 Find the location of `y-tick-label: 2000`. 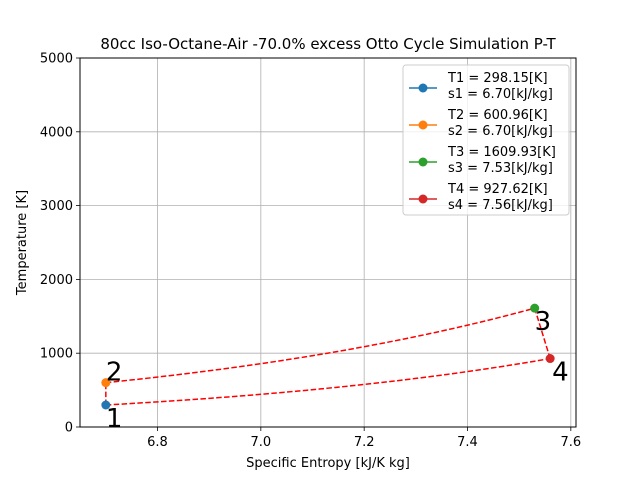

y-tick-label: 2000 is located at coordinates (56, 280).